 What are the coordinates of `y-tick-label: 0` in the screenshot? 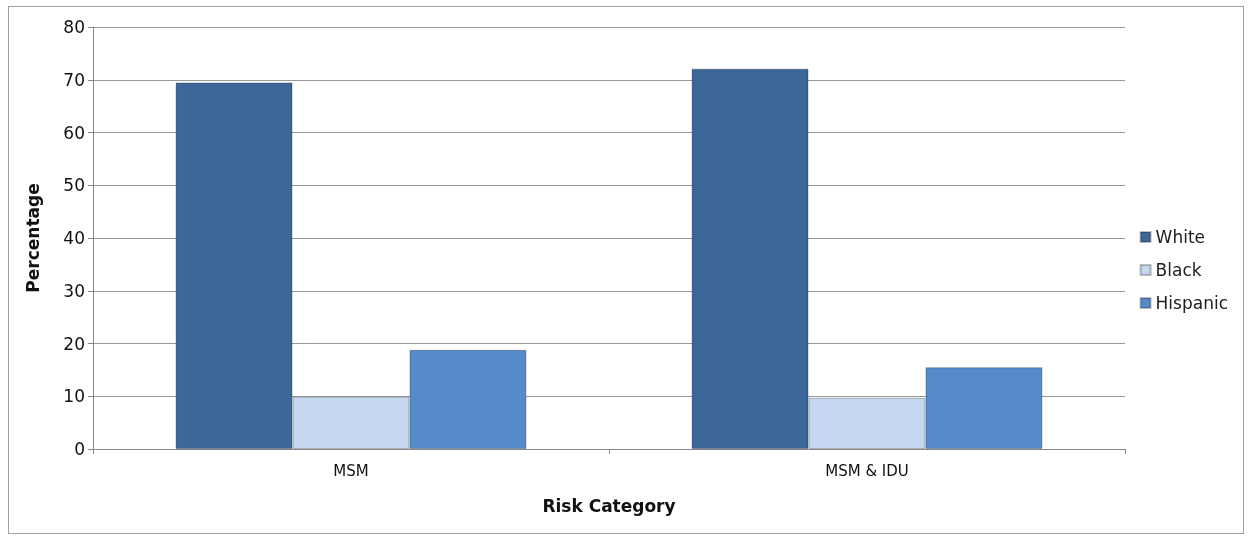 It's located at (79, 449).